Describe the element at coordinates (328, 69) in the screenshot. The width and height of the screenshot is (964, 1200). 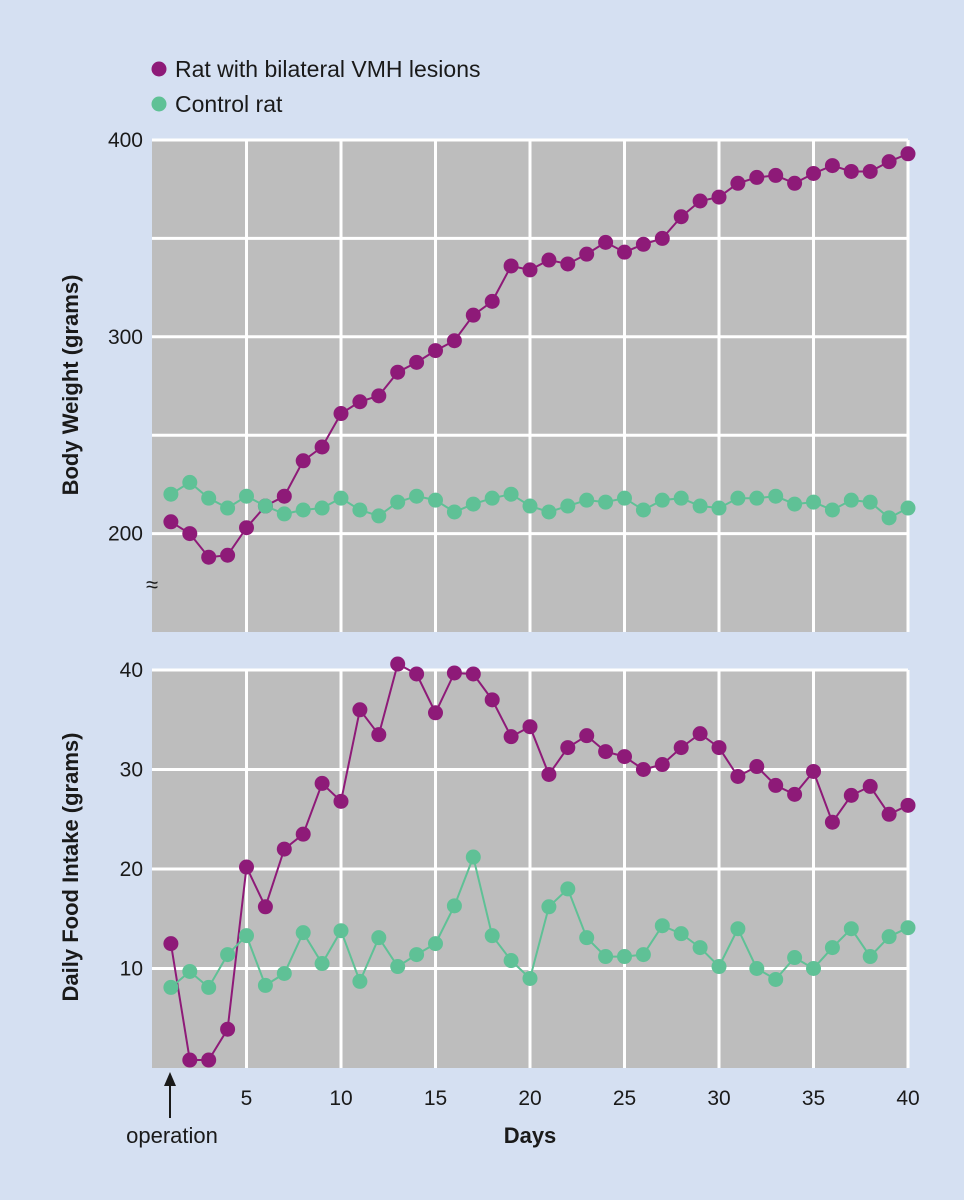
I see `legend-label-vmh: Rat with bilateral VMH lesions` at that location.